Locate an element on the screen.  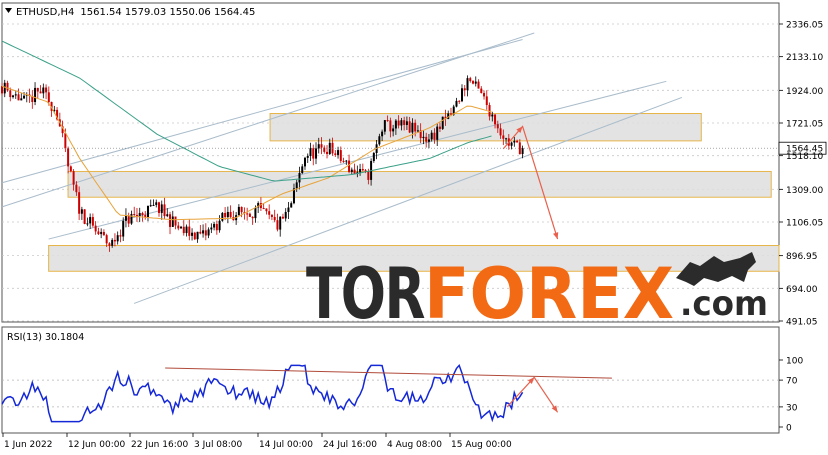
rsi-label: RSI(13) 30.1804 is located at coordinates (45, 337).